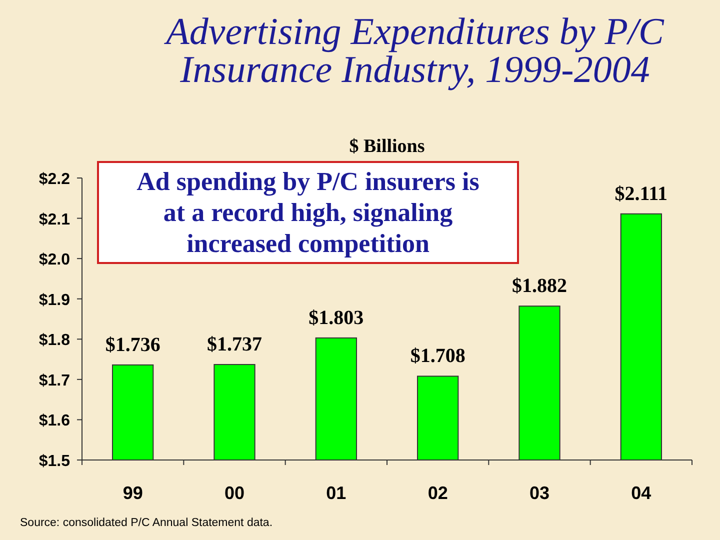 This screenshot has height=540, width=720. What do you see at coordinates (641, 193) in the screenshot?
I see `data-label: $2.111` at bounding box center [641, 193].